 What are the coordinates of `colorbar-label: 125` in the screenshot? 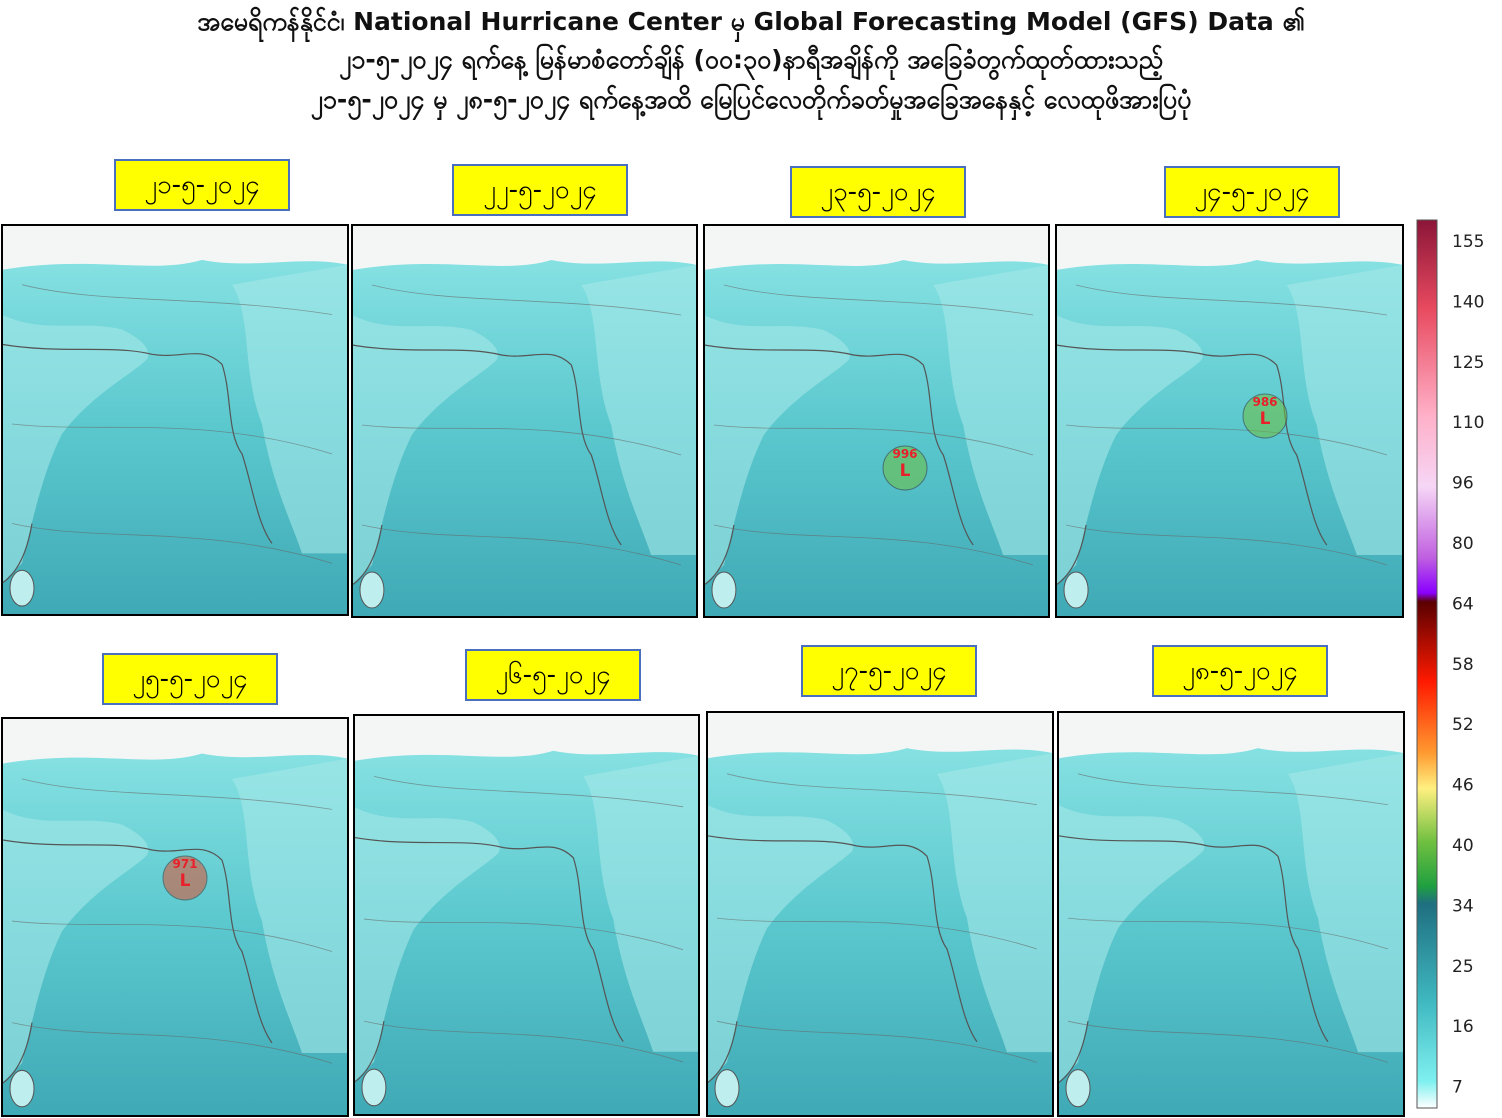 It's located at (1468, 363).